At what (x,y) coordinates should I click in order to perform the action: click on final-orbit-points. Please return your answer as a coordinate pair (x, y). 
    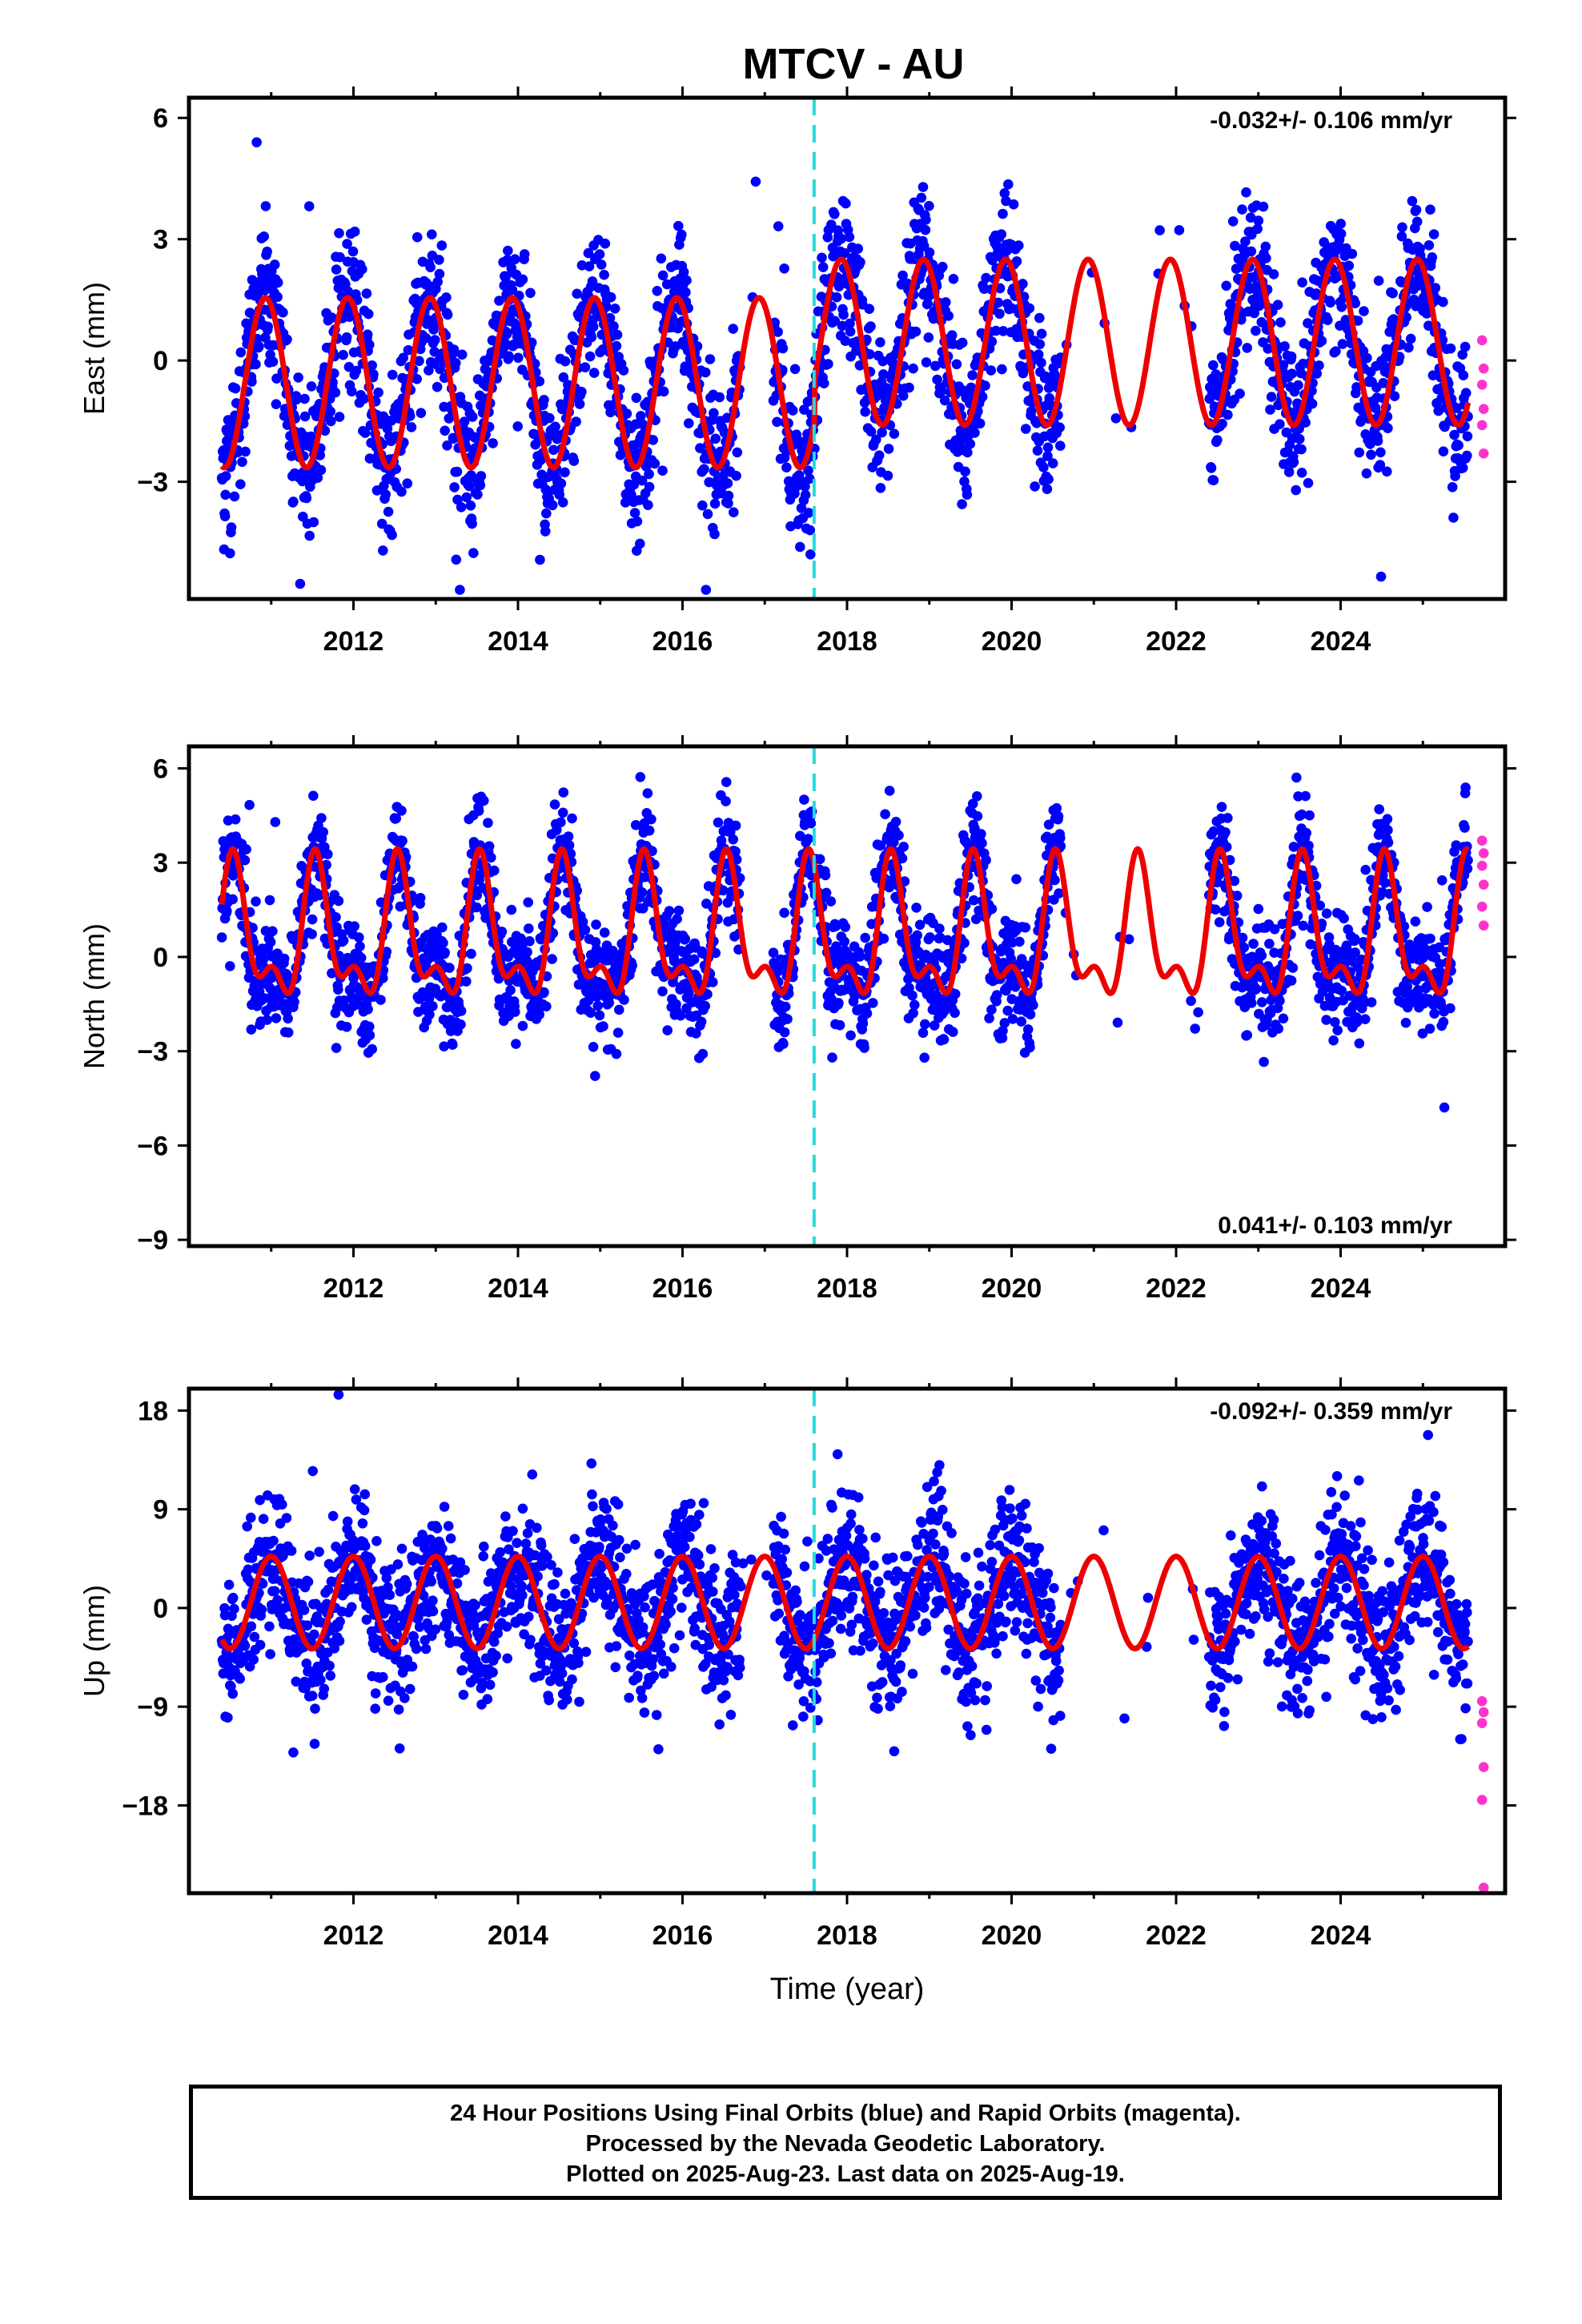
    Looking at the image, I should click on (845, 1573).